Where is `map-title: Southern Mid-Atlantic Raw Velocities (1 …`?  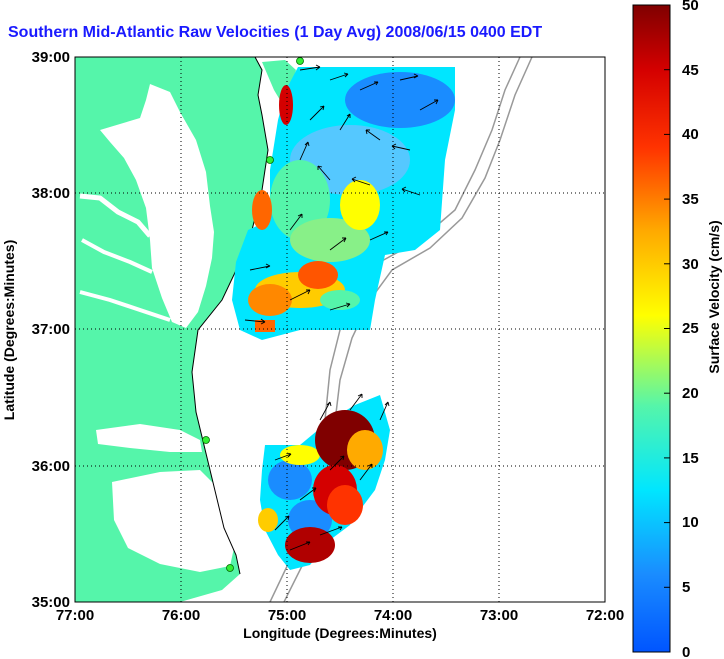 map-title: Southern Mid-Atlantic Raw Velocities (1 … is located at coordinates (275, 32).